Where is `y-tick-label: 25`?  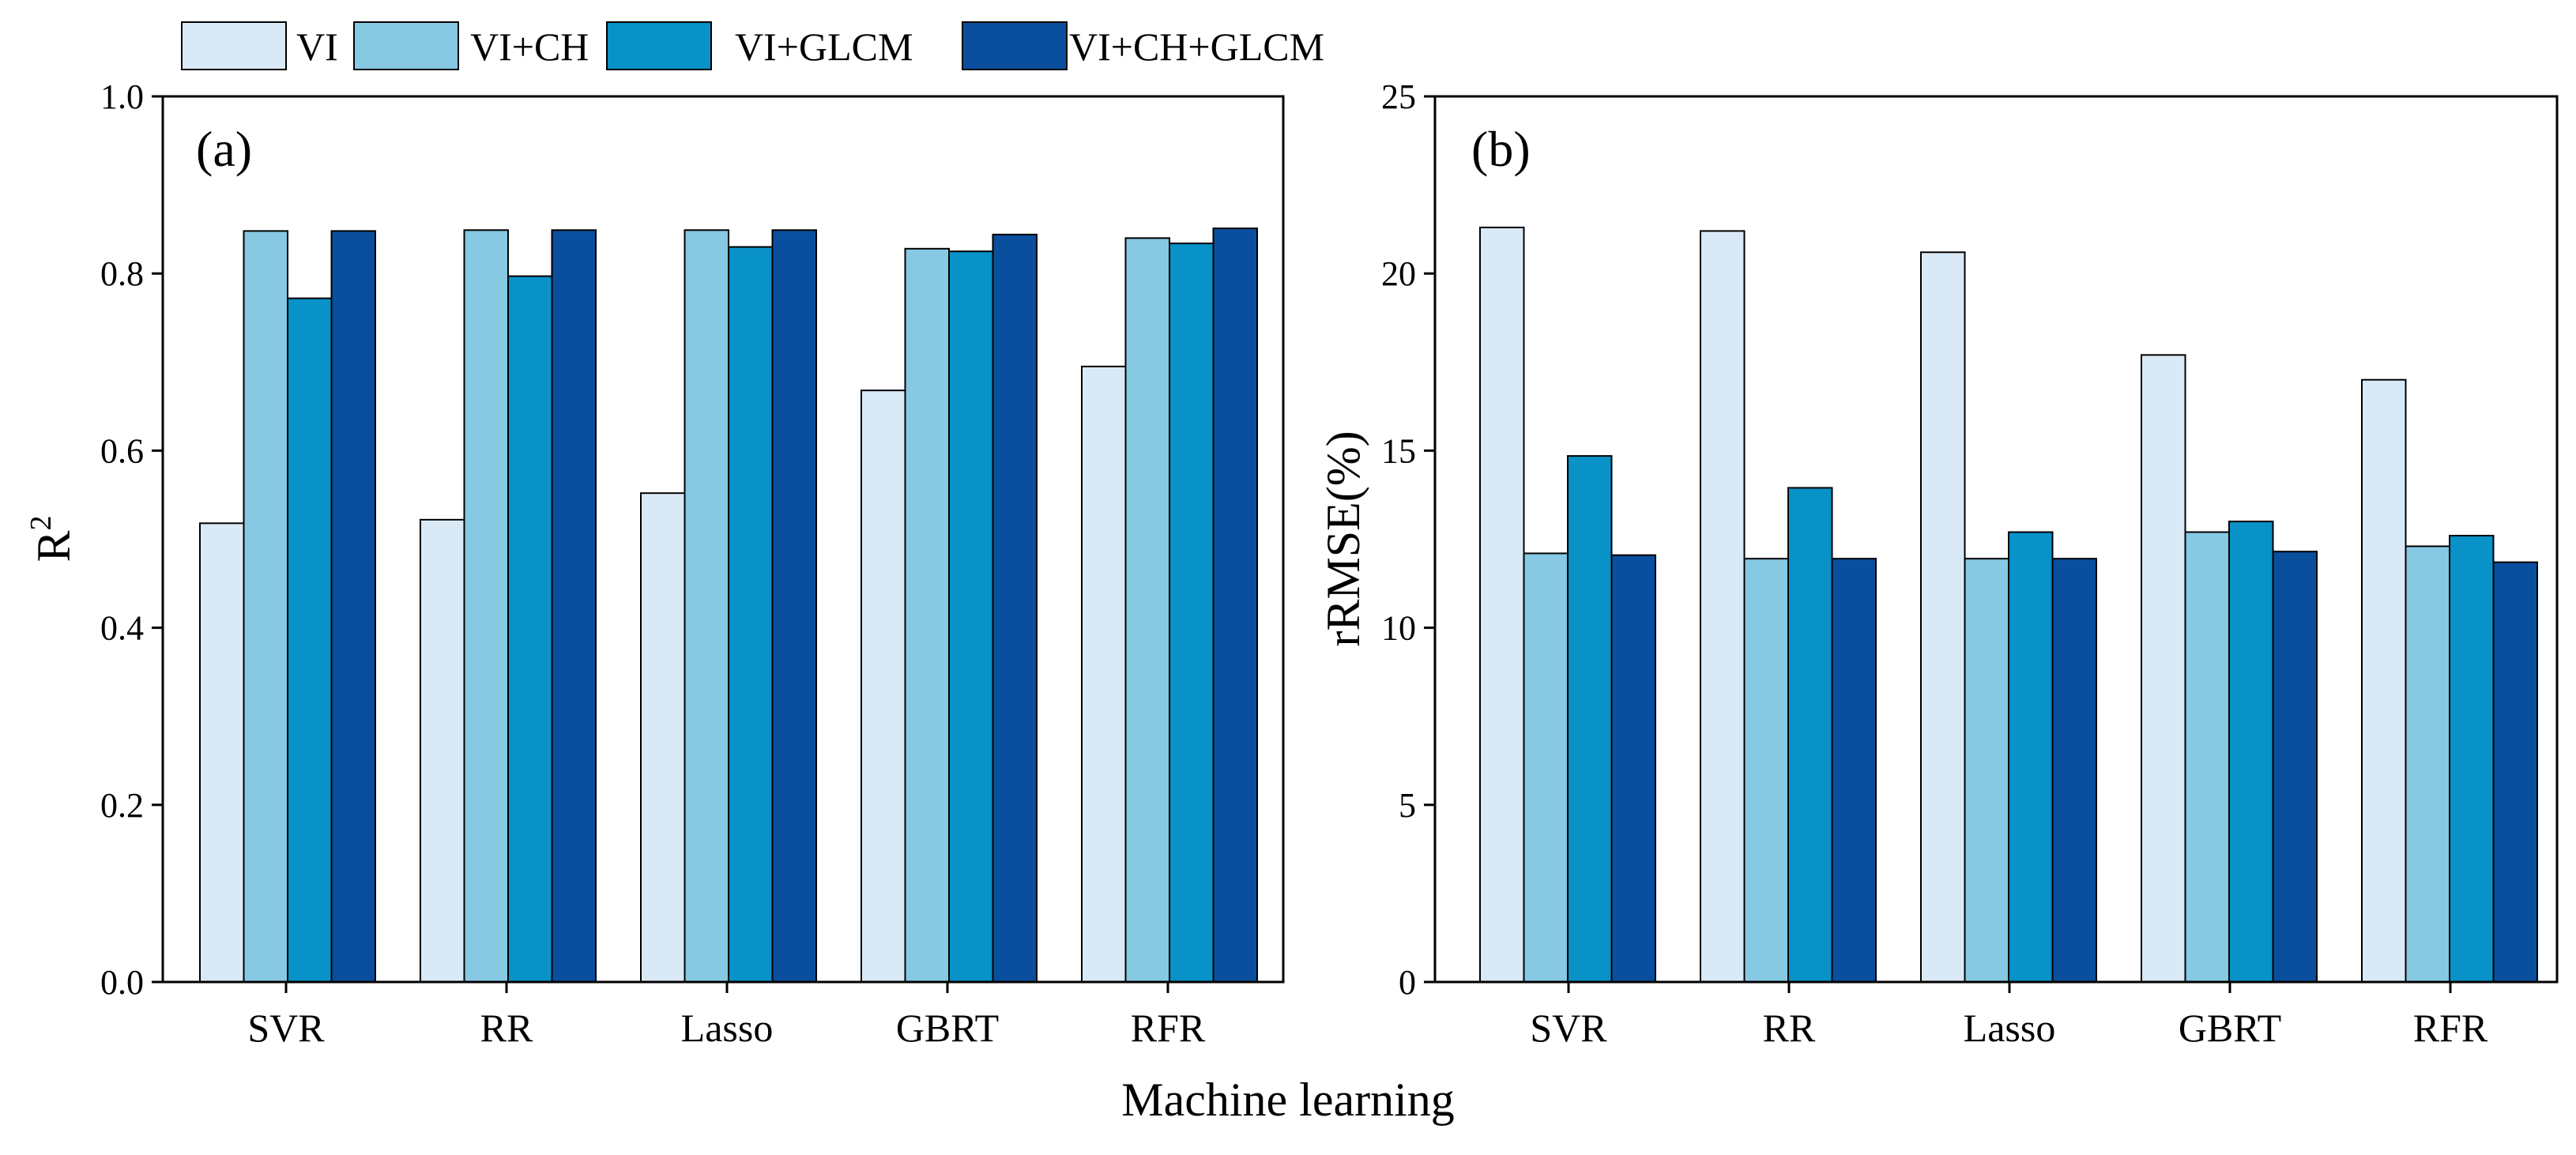 y-tick-label: 25 is located at coordinates (1398, 96).